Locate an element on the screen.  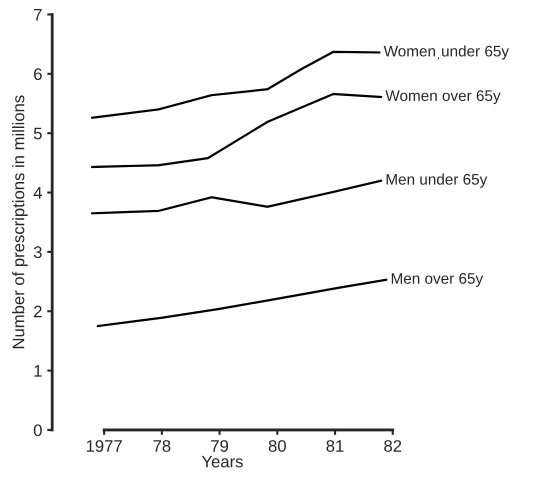
y-tick-label: 4 is located at coordinates (38, 193).